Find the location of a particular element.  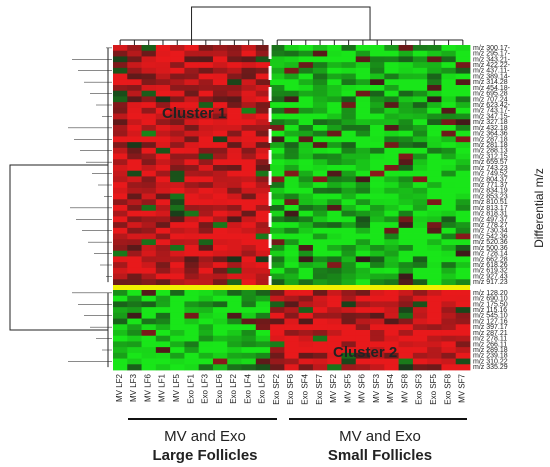

row-label: m/z 749.52 is located at coordinates (490, 174).